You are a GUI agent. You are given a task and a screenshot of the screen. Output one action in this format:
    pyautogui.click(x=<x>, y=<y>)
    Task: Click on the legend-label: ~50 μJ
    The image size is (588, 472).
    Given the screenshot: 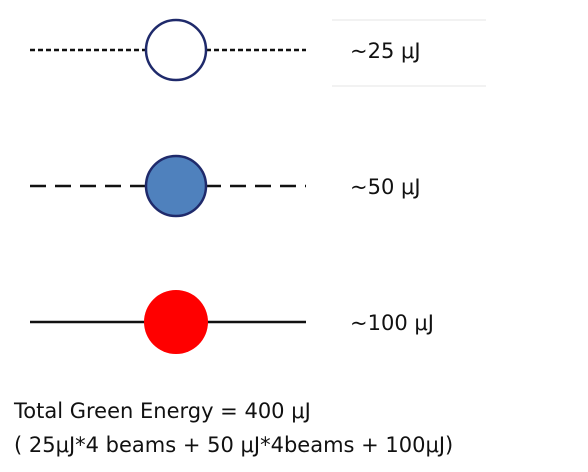 What is the action you would take?
    pyautogui.click(x=385, y=187)
    